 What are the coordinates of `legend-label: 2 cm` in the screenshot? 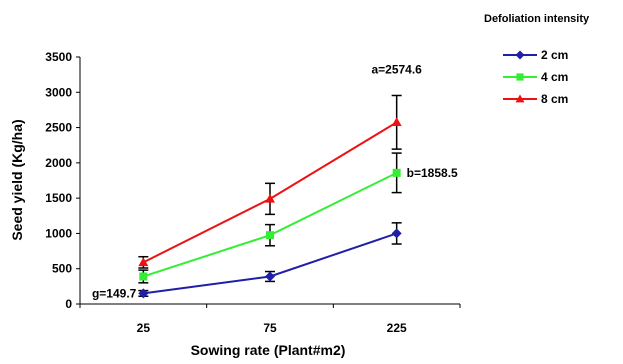 It's located at (554, 55).